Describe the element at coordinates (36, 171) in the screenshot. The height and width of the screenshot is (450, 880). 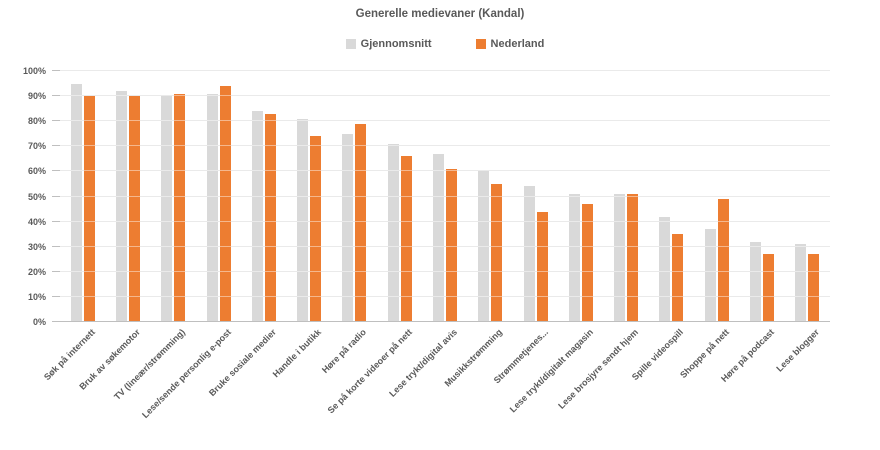
I see `y-axis-label-60: 60%` at that location.